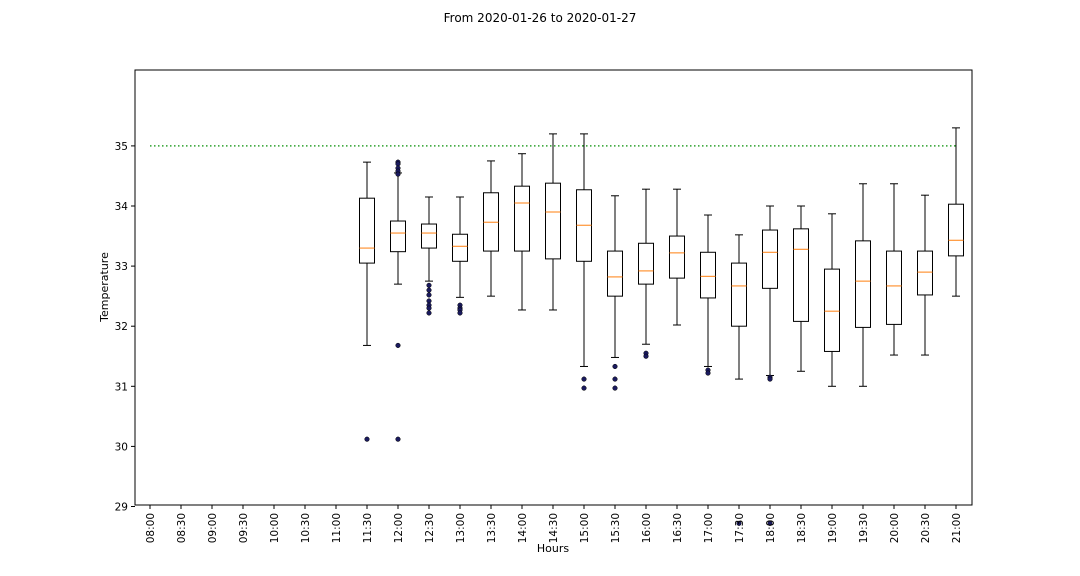 The height and width of the screenshot is (576, 1080). Describe the element at coordinates (213, 528) in the screenshot. I see `x-tick-label: 09:00` at that location.